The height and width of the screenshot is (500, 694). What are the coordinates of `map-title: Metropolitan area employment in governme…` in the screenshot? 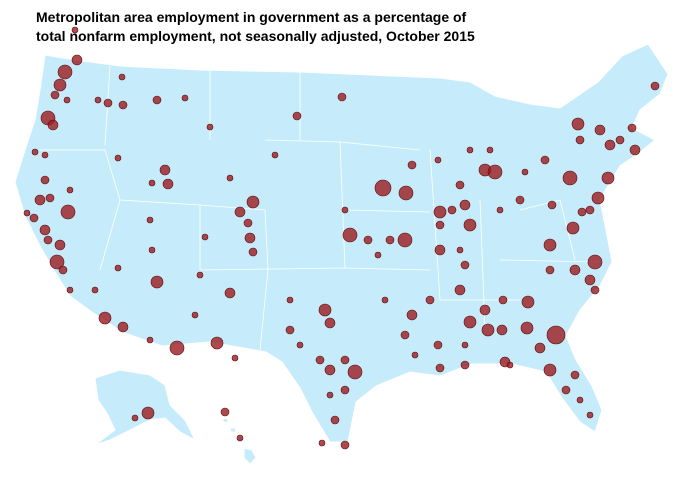 It's located at (255, 26).